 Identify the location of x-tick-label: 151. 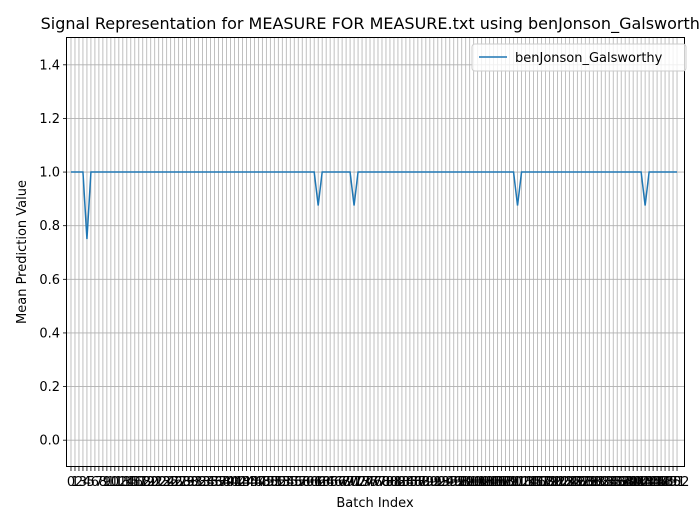
(673, 482).